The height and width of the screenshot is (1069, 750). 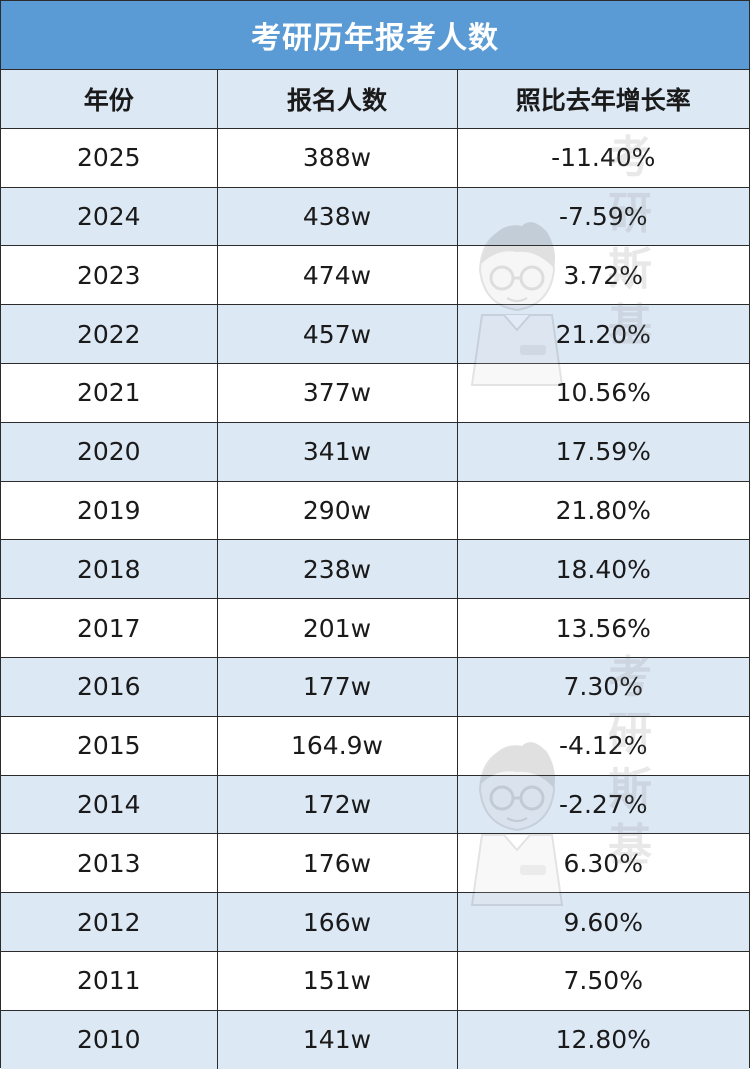 What do you see at coordinates (337, 99) in the screenshot?
I see `header-count: 报名人数` at bounding box center [337, 99].